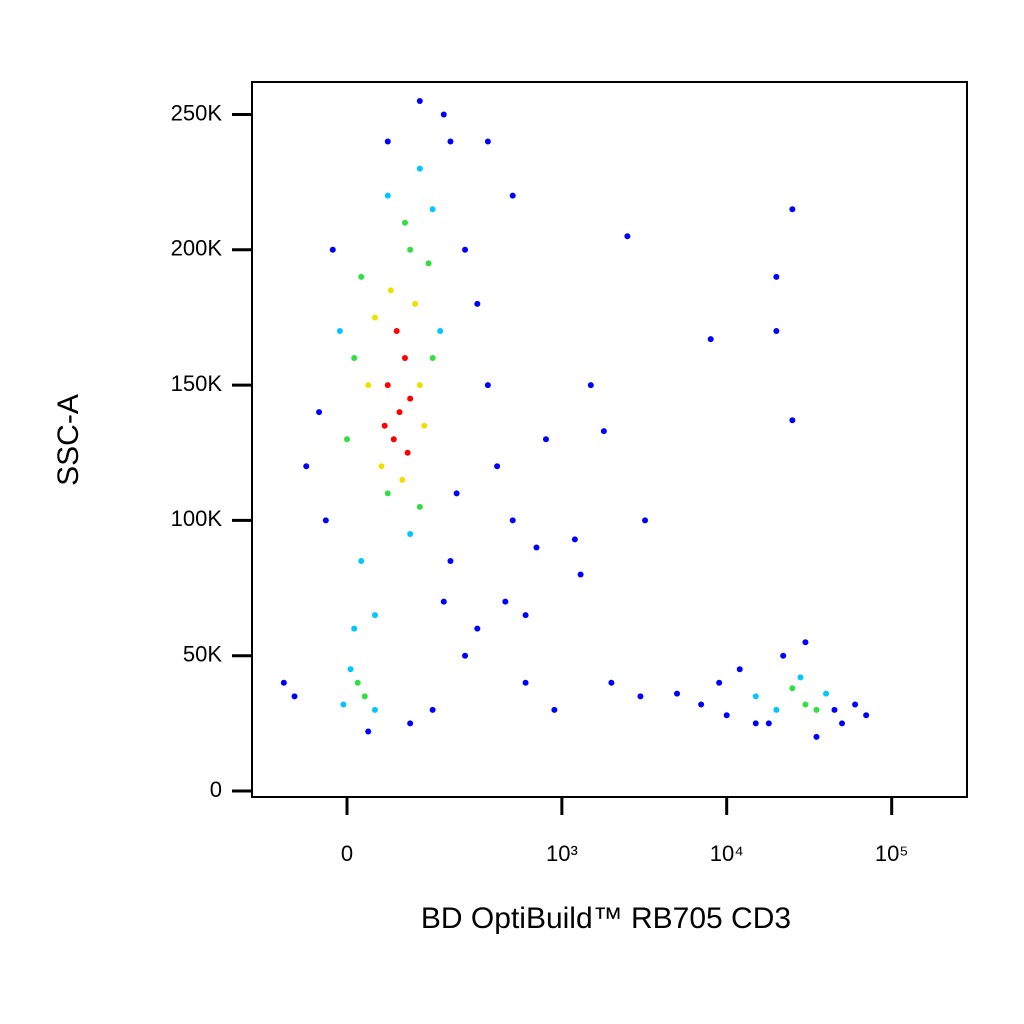  What do you see at coordinates (606, 918) in the screenshot?
I see `x-axis-label: BD OptiBuild™ RB705 CD3` at bounding box center [606, 918].